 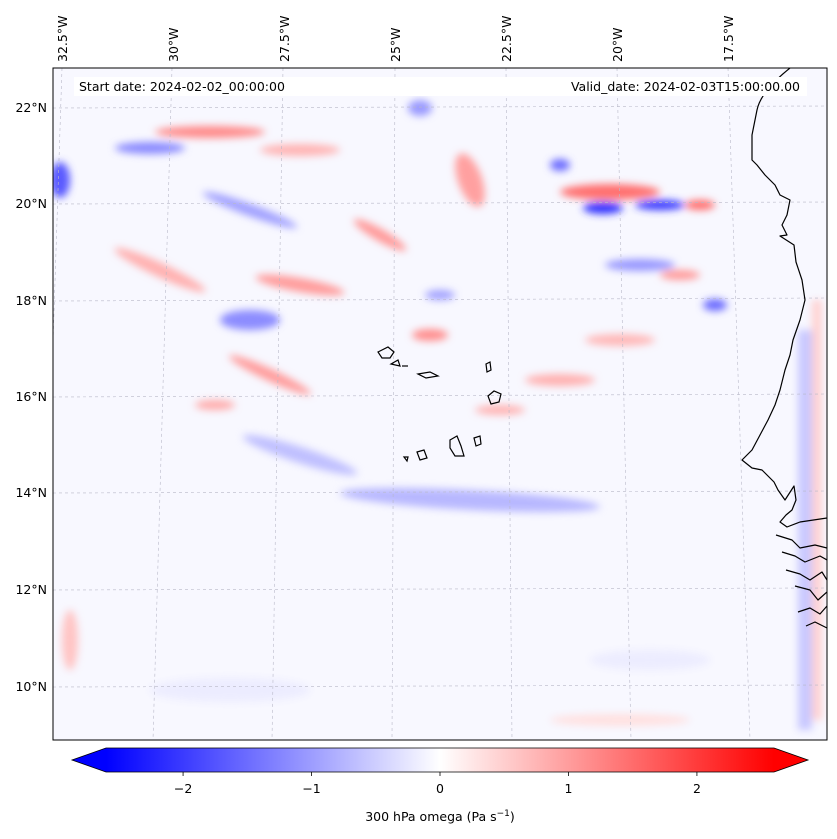 I want to click on colorbar-gradient, so click(x=440, y=760).